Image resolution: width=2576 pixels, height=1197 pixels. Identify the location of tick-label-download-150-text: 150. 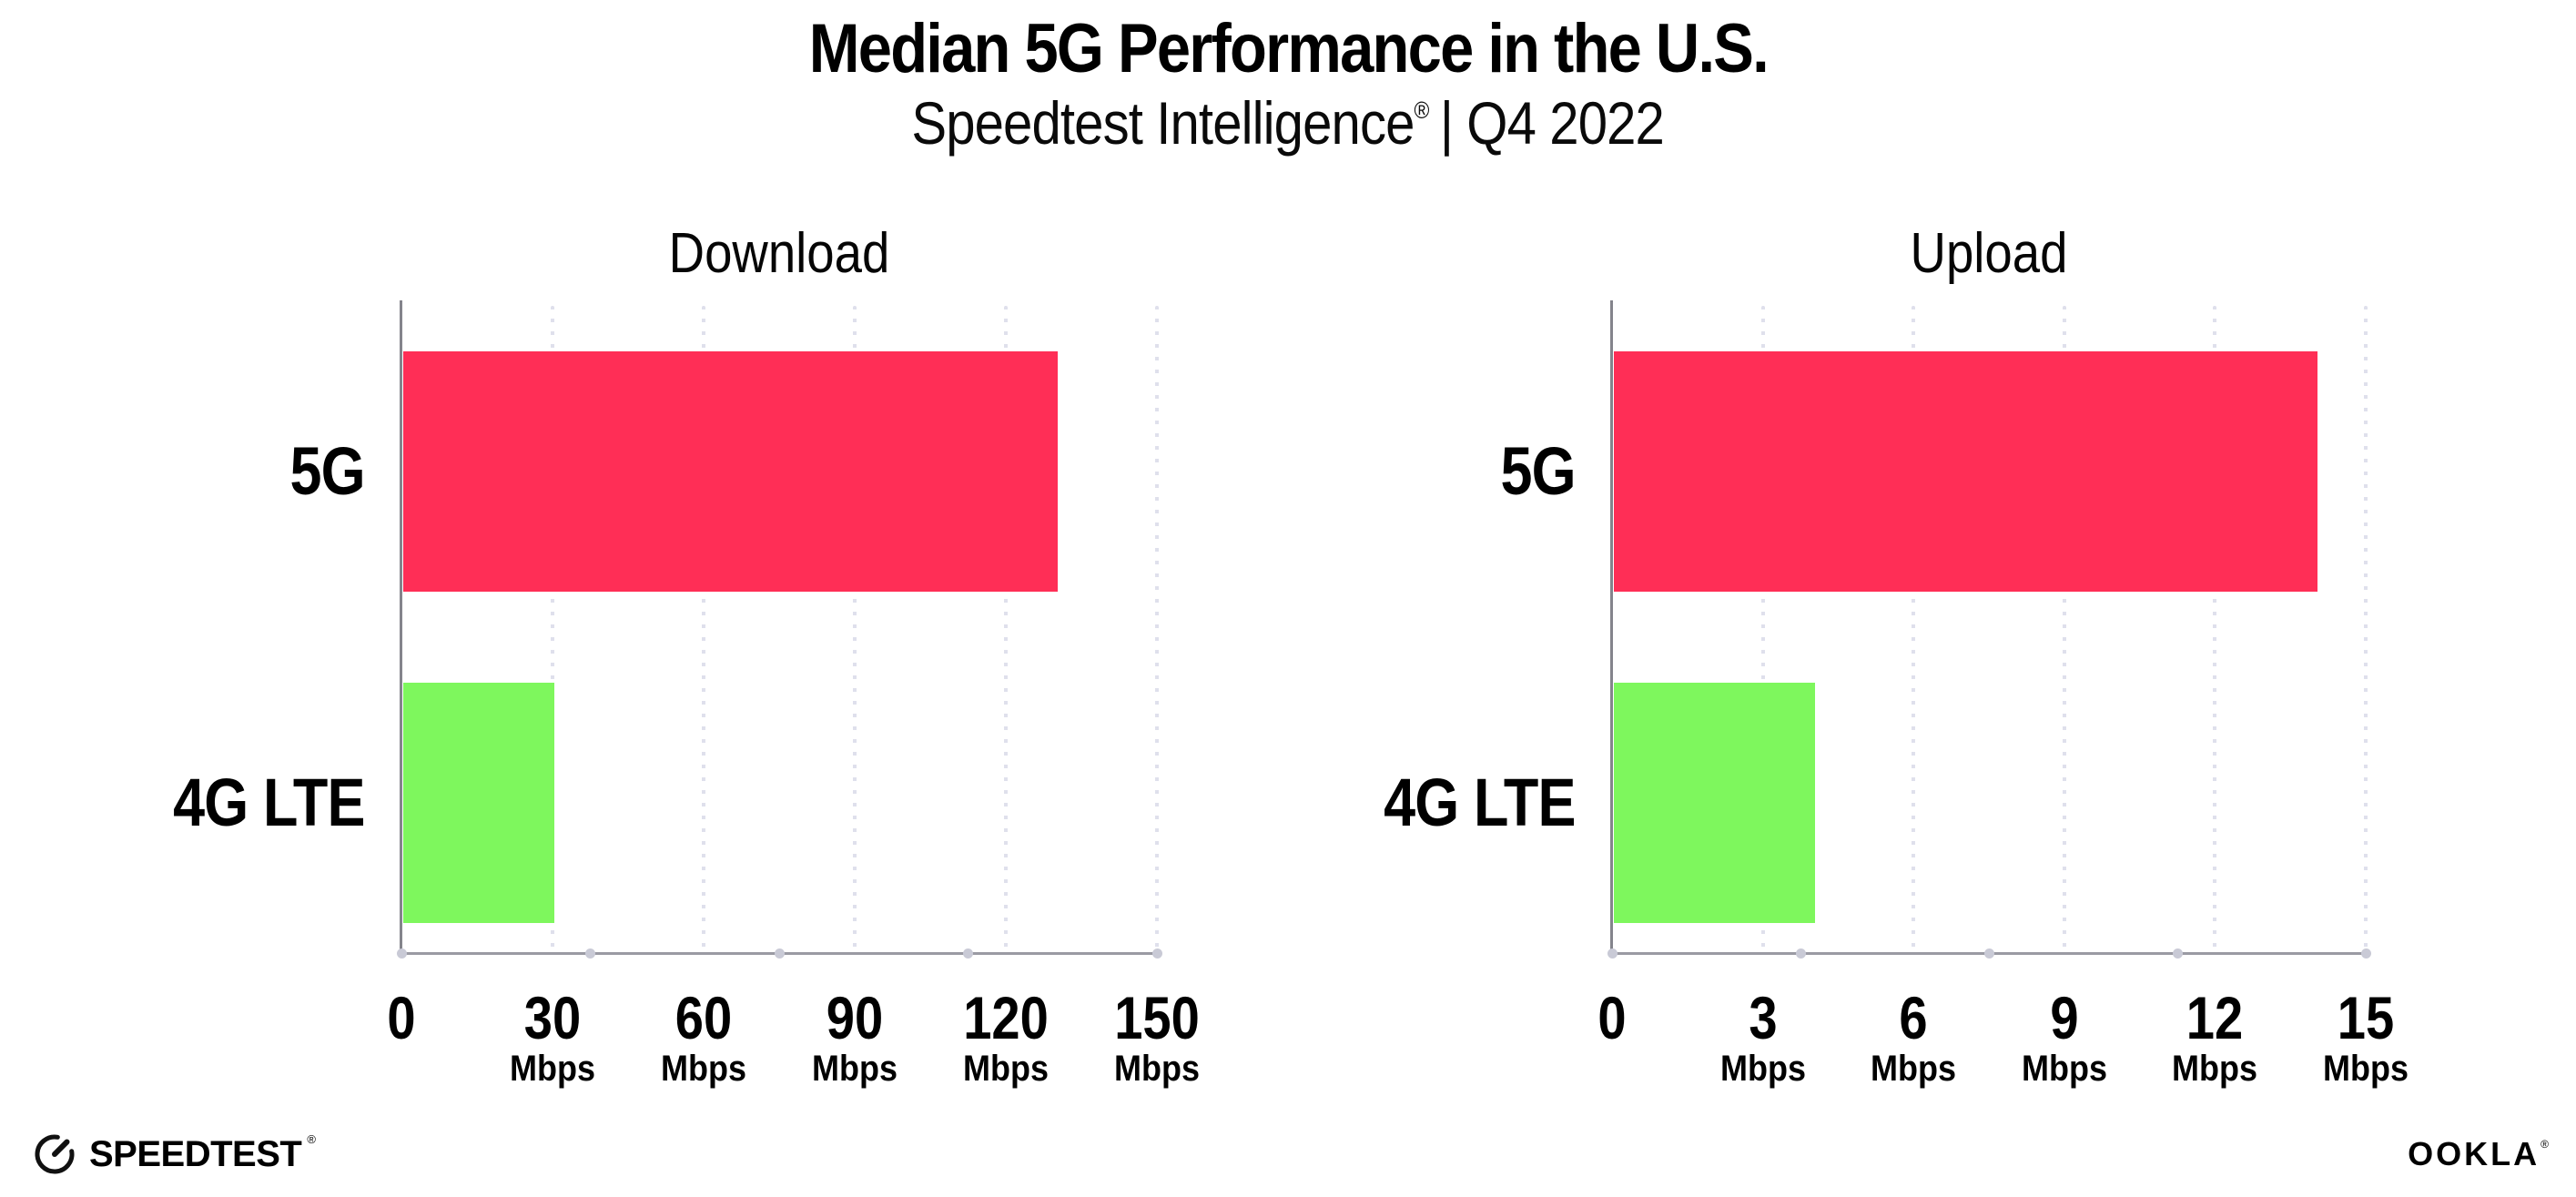
(1157, 1018).